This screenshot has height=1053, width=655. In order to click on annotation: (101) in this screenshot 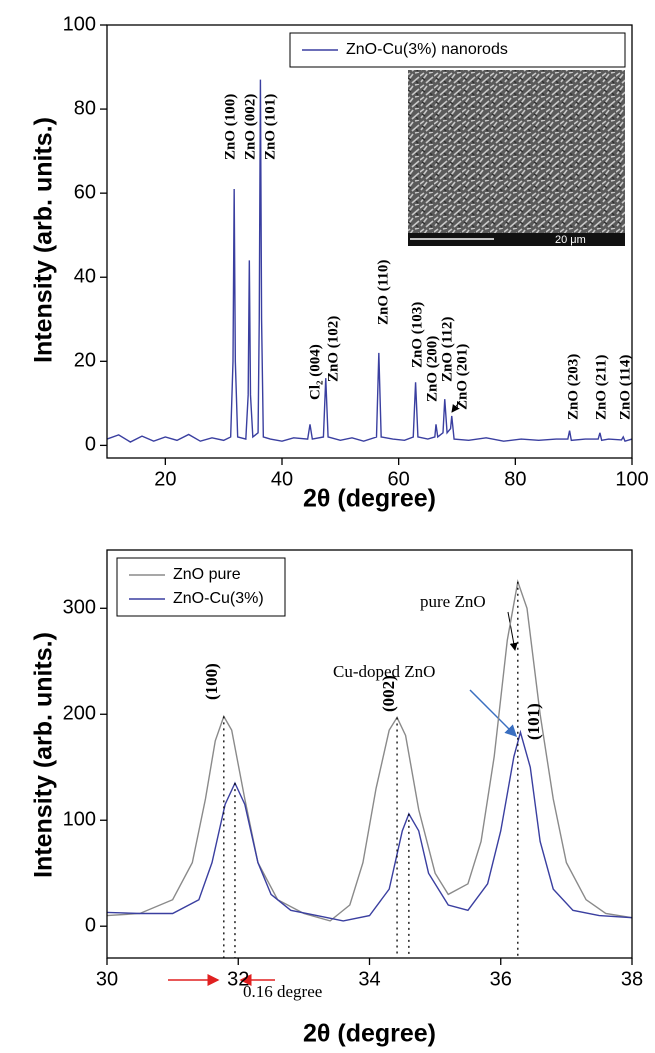, I will do `click(533, 721)`.